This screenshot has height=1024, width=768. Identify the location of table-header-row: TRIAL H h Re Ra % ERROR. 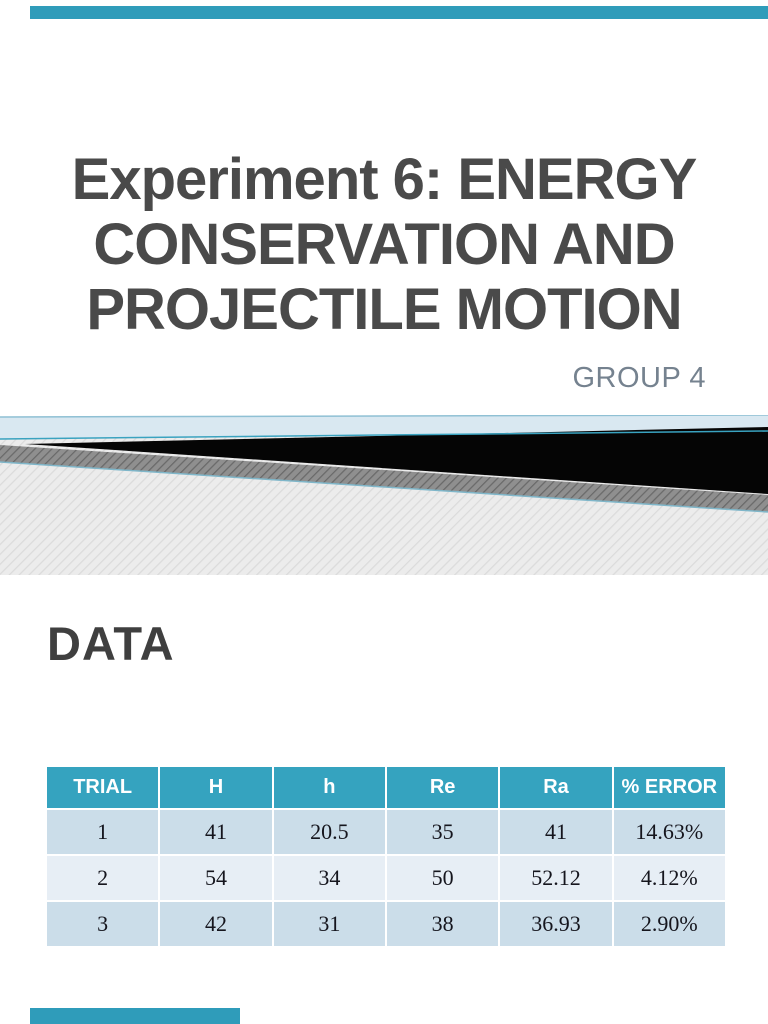
(386, 787).